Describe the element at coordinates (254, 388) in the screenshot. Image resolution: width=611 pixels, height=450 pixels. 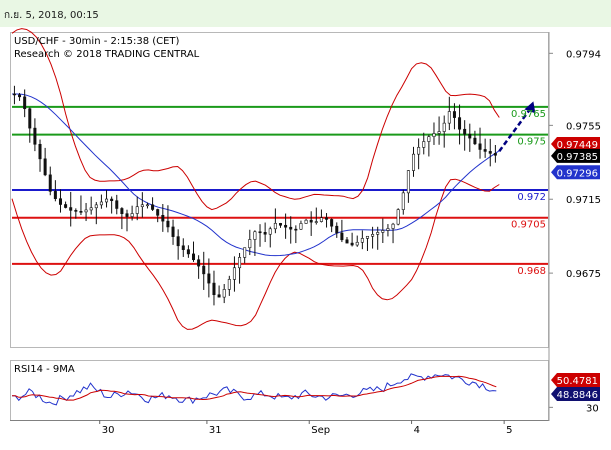
I see `rsi-ma-line` at that location.